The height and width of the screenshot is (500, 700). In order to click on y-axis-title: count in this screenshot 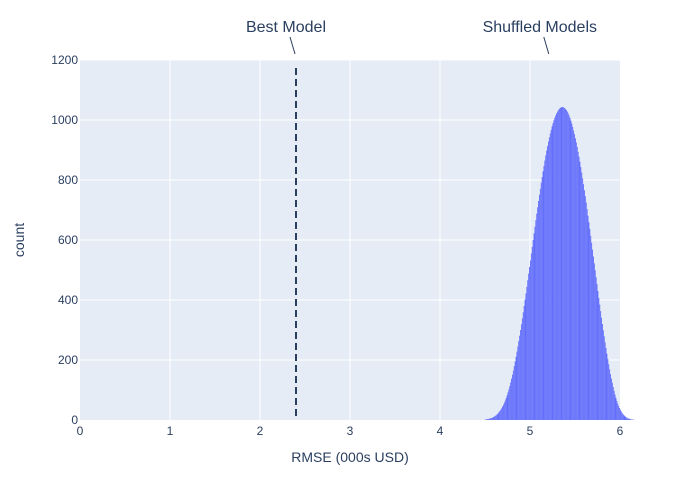, I will do `click(19, 240)`.